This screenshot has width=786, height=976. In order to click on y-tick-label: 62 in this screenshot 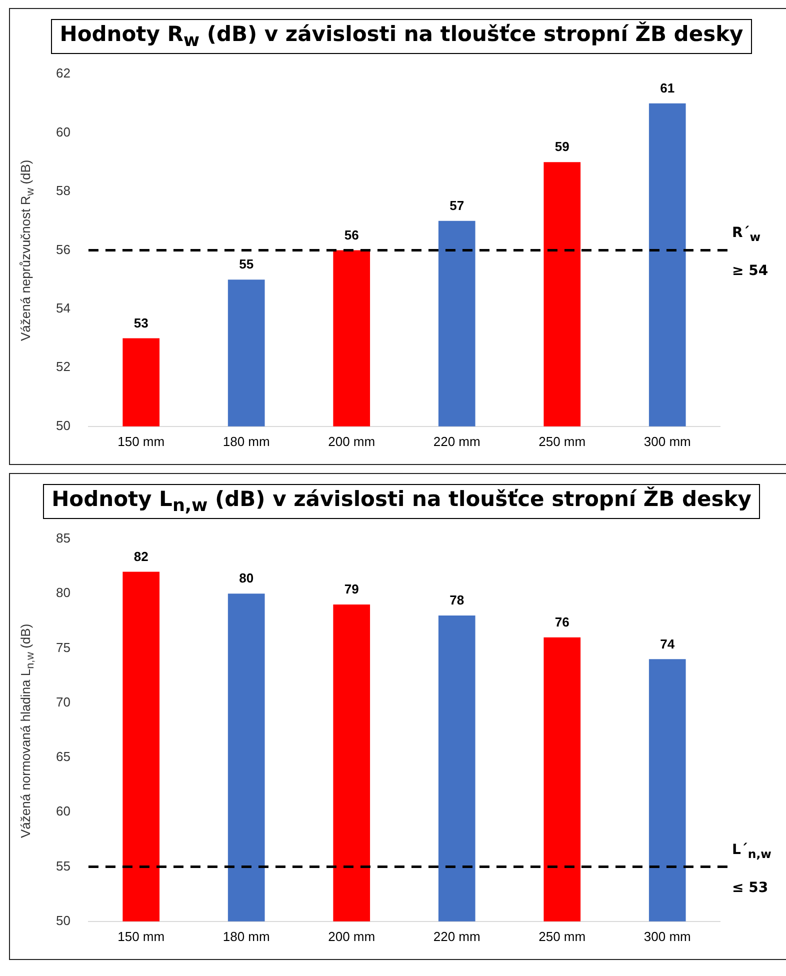, I will do `click(63, 73)`.